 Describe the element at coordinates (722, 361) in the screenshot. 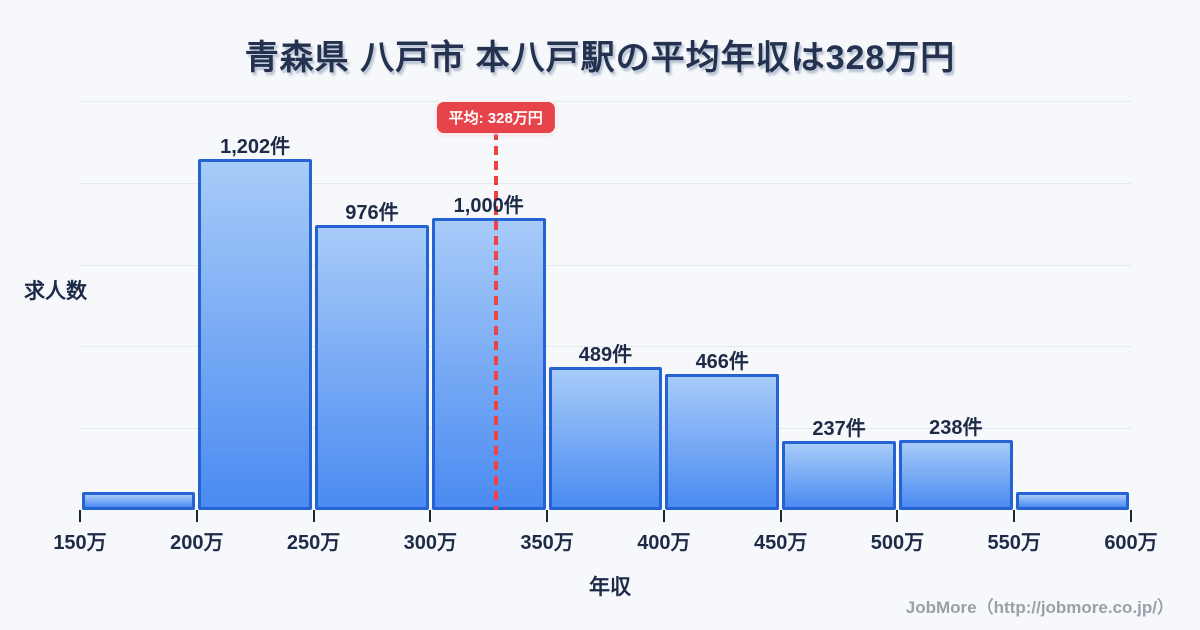

I see `bar-value-label: 466件` at that location.